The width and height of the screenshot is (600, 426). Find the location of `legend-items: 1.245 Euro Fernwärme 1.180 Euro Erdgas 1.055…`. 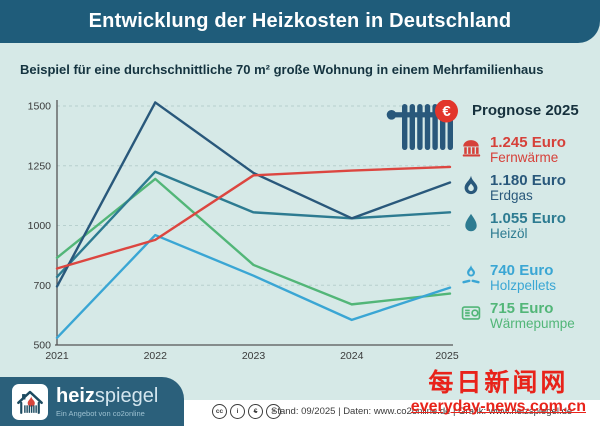

legend-items: 1.245 Euro Fernwärme 1.180 Euro Erdgas 1.055… is located at coordinates (530, 233).